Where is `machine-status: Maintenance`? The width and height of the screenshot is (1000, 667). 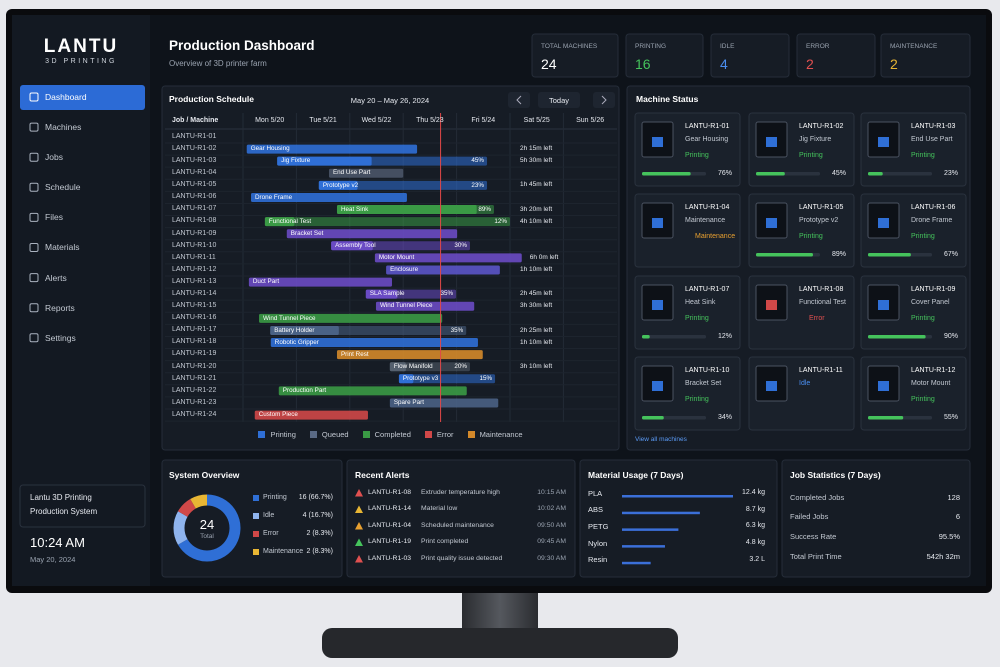
machine-status: Maintenance is located at coordinates (715, 236).